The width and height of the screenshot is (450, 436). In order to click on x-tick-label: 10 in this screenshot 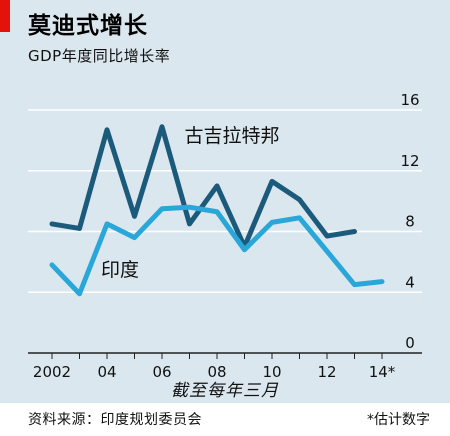, I will do `click(271, 372)`.